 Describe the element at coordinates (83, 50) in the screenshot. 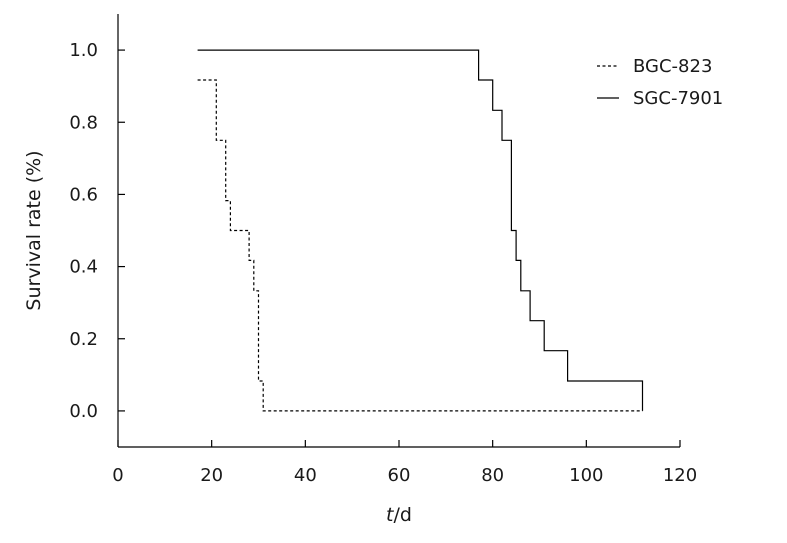

I see `y-tick-label: 1.0` at that location.